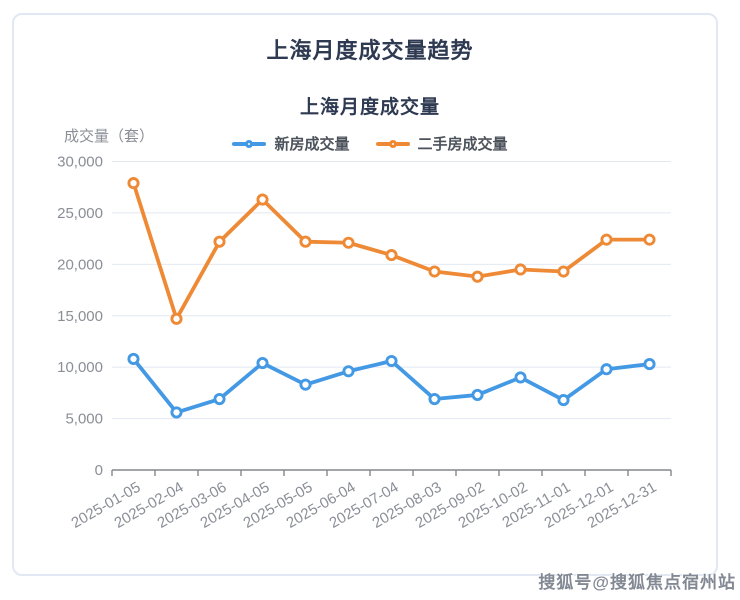 The image size is (740, 600). Describe the element at coordinates (369, 107) in the screenshot. I see `chart-subtitle: 上海月度成交量` at that location.